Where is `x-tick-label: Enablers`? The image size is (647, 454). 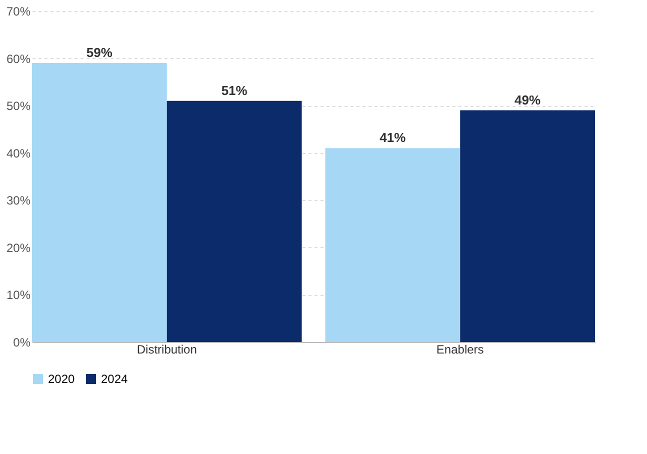
x-tick-label: Enablers is located at coordinates (460, 349).